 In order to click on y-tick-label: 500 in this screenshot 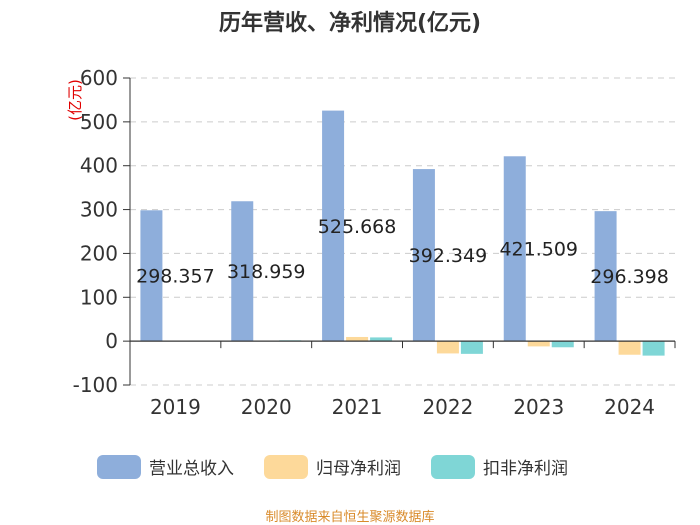, I will do `click(99, 122)`.